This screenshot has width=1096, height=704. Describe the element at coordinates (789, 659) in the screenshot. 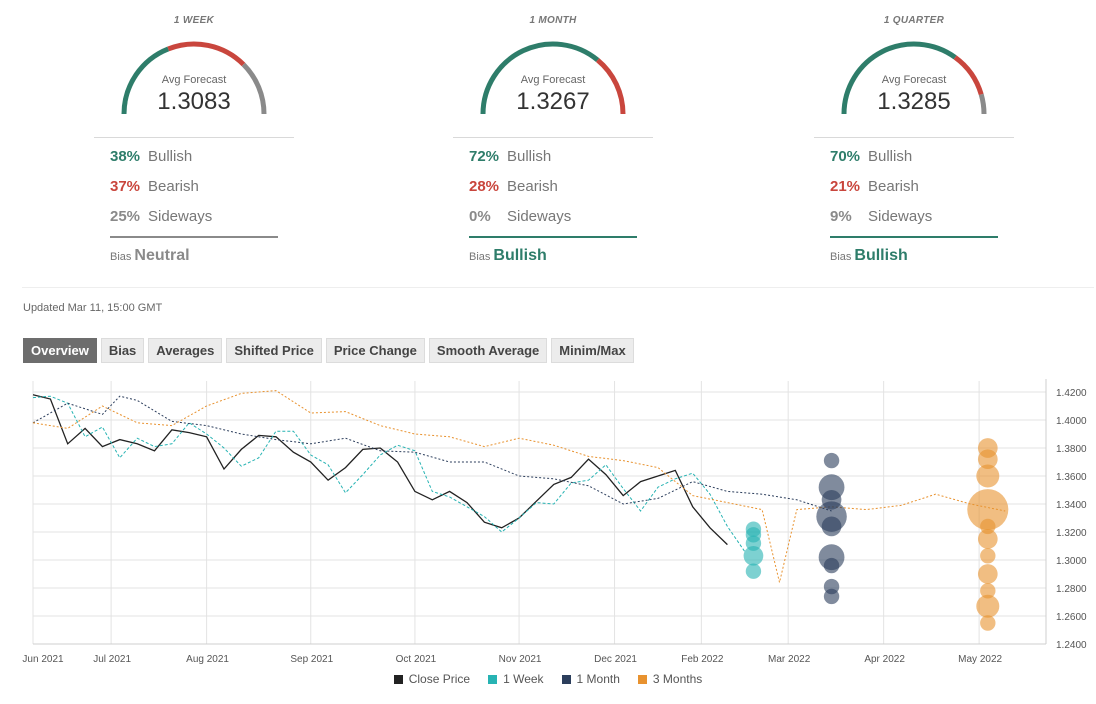

I see `x-tick-label: Mar 2022` at that location.